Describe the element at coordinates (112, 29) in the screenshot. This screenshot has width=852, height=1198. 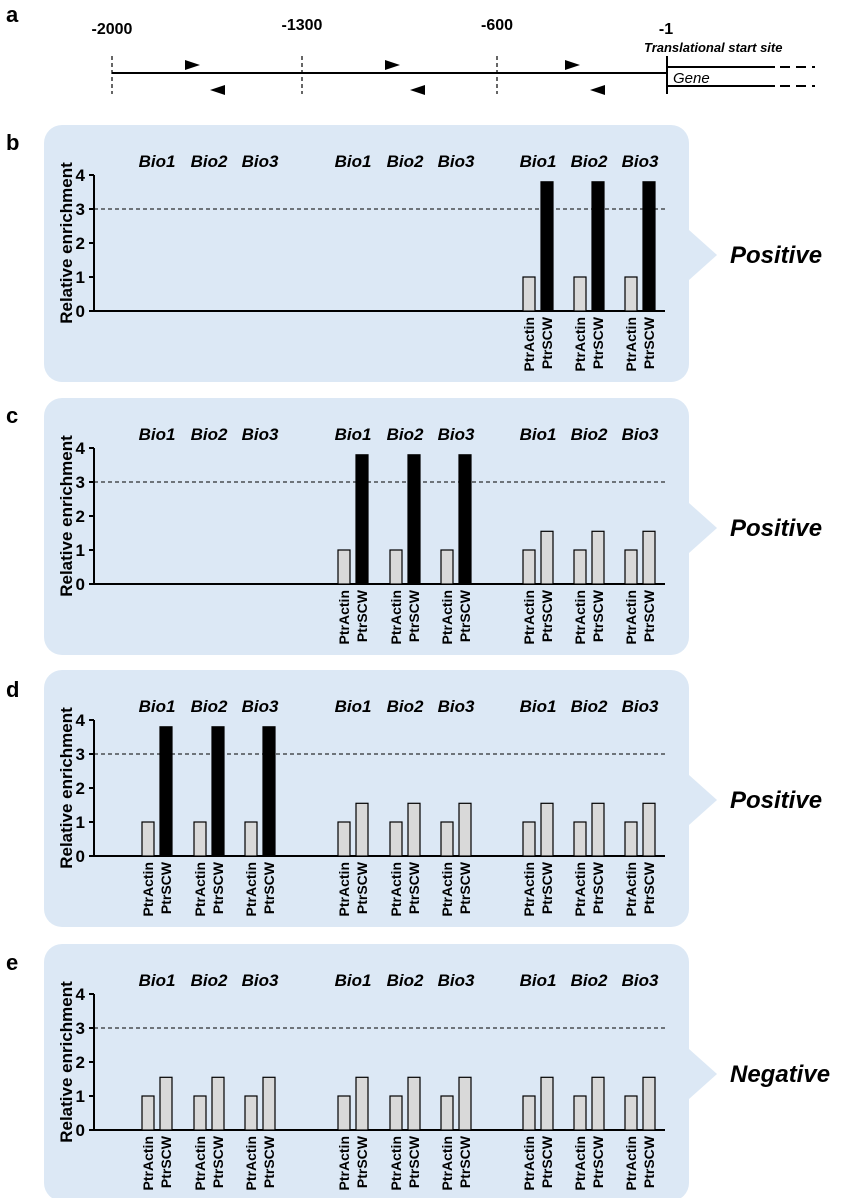
I see `position-label-2000: -2000` at that location.